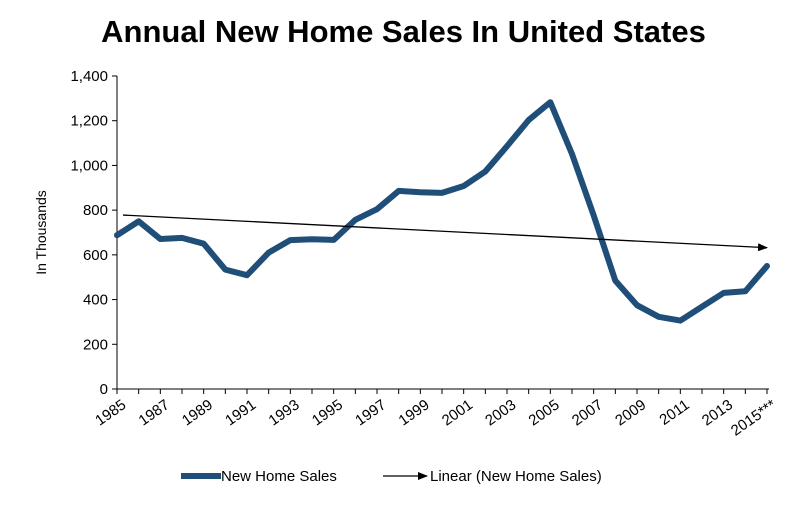 The height and width of the screenshot is (505, 807). I want to click on legend-label-new-home-sales: New Home Sales, so click(279, 476).